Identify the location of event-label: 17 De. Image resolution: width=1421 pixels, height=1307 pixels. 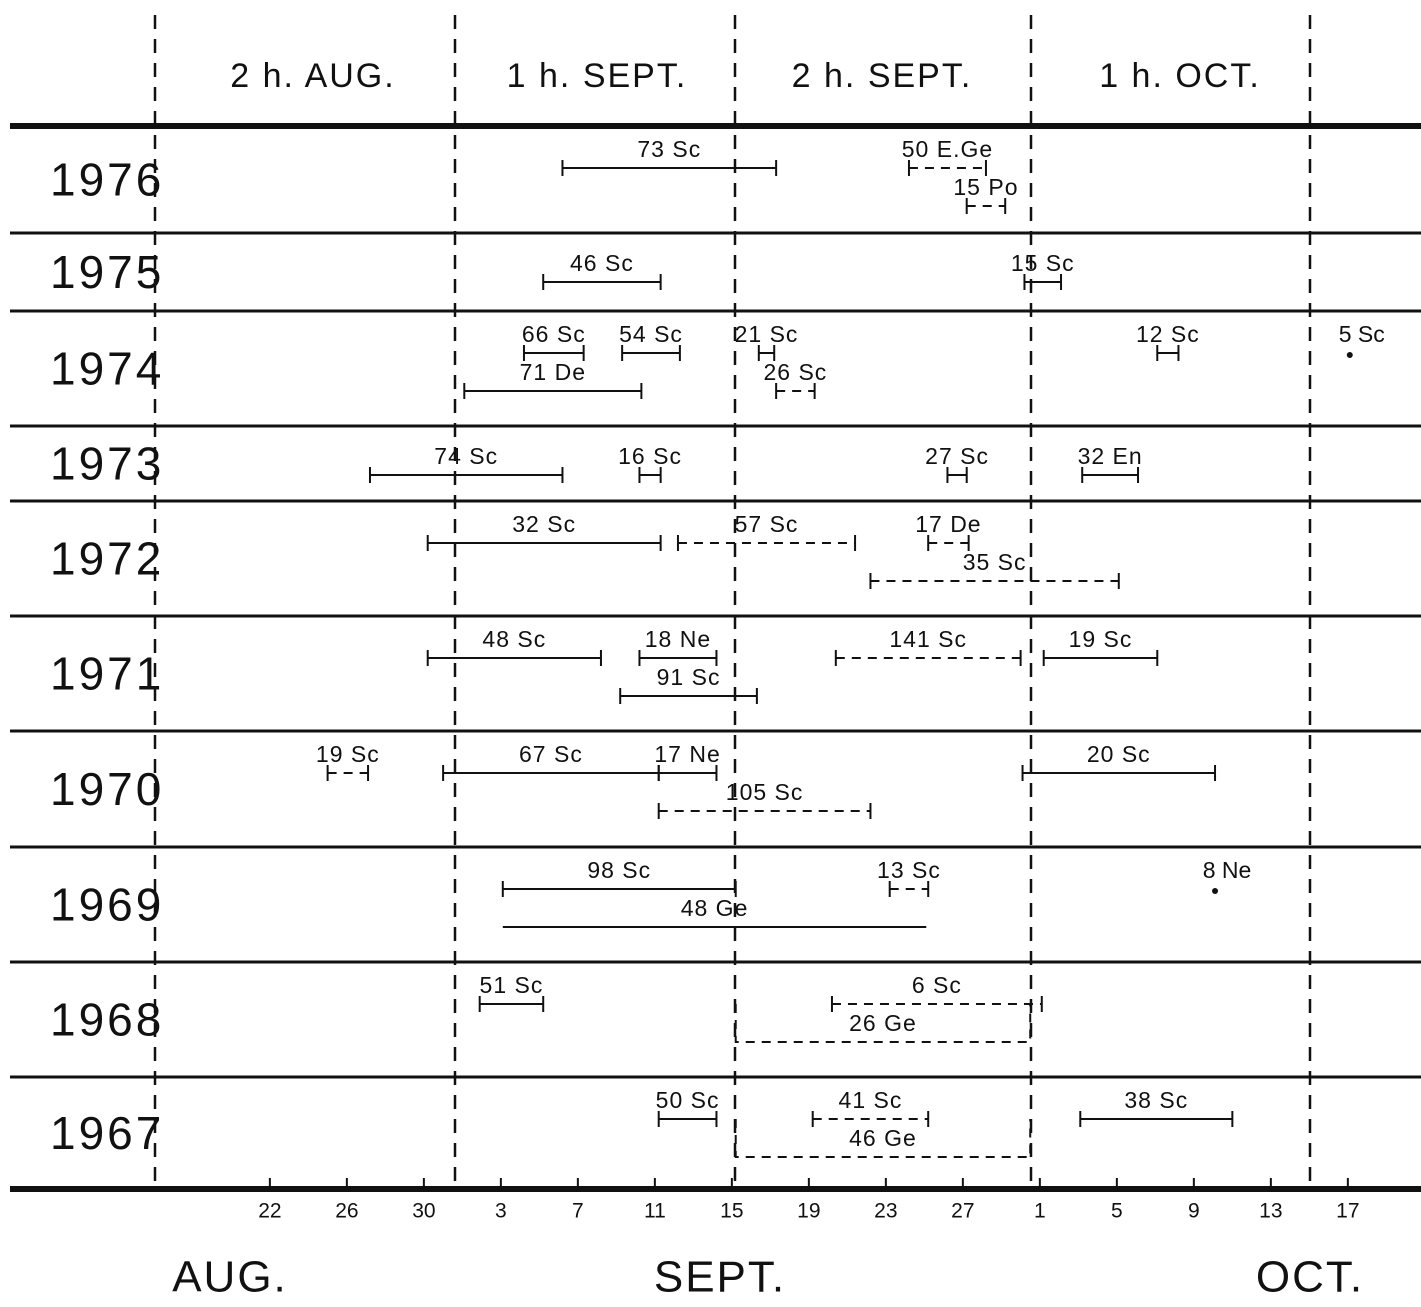
(948, 524).